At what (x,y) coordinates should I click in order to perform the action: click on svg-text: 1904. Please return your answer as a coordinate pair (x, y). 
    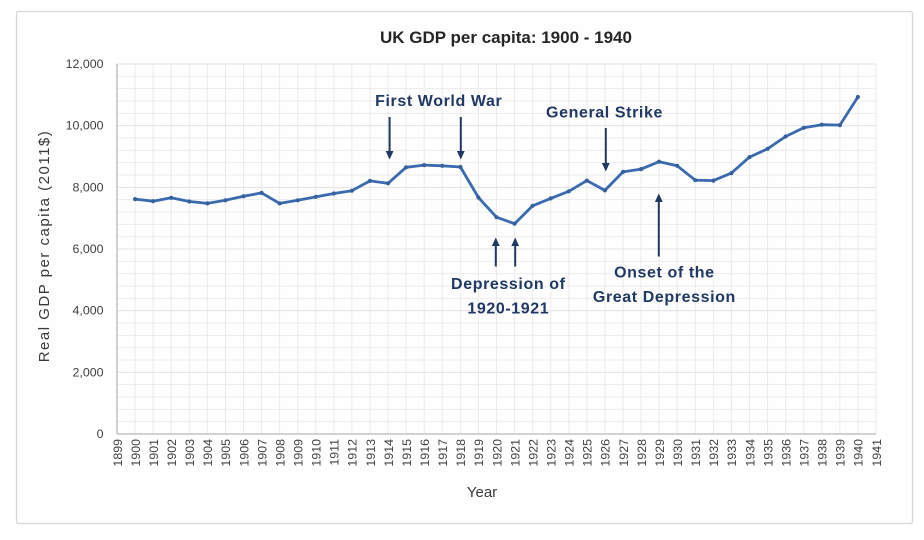
    Looking at the image, I should click on (208, 453).